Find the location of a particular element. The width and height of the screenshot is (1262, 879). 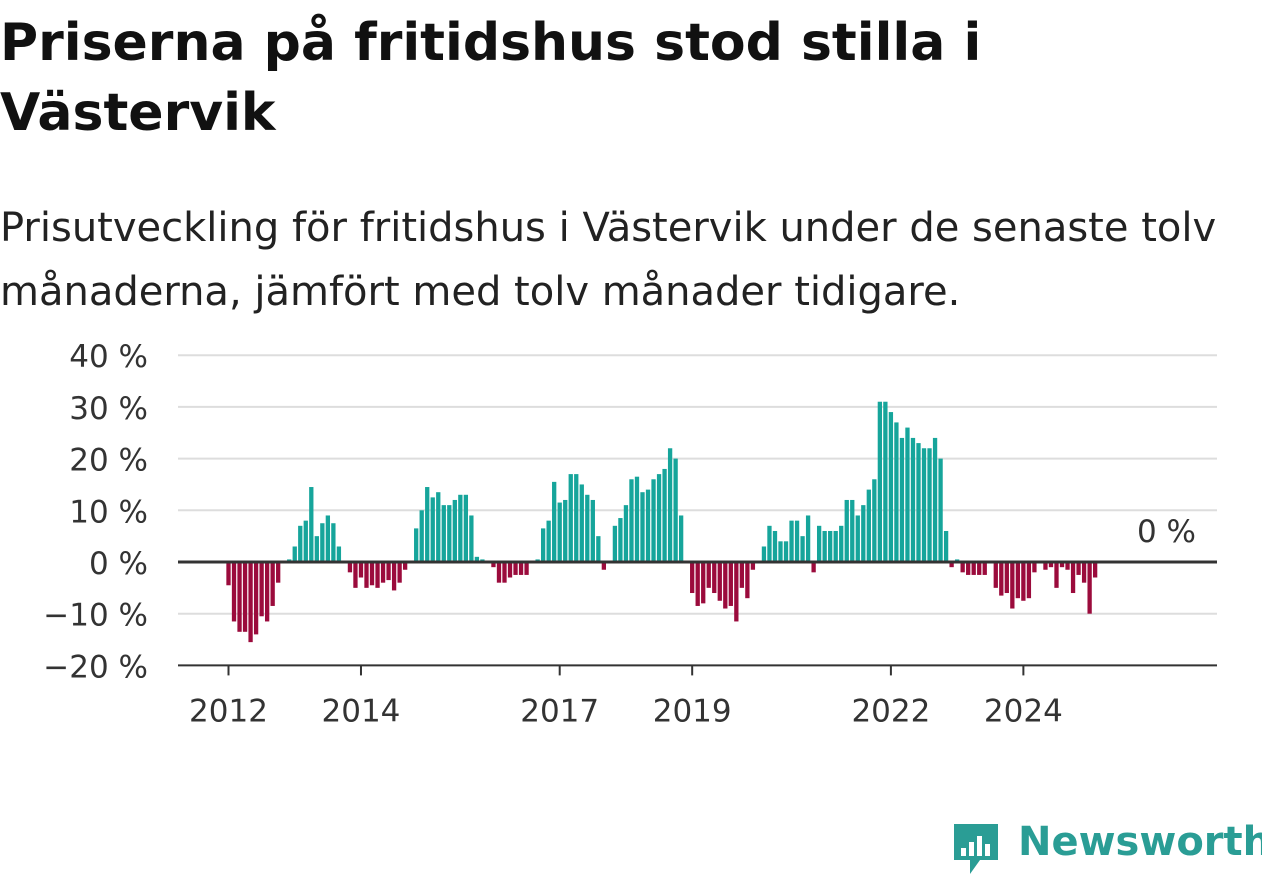

y-tick-label: 20 % is located at coordinates (108, 461).